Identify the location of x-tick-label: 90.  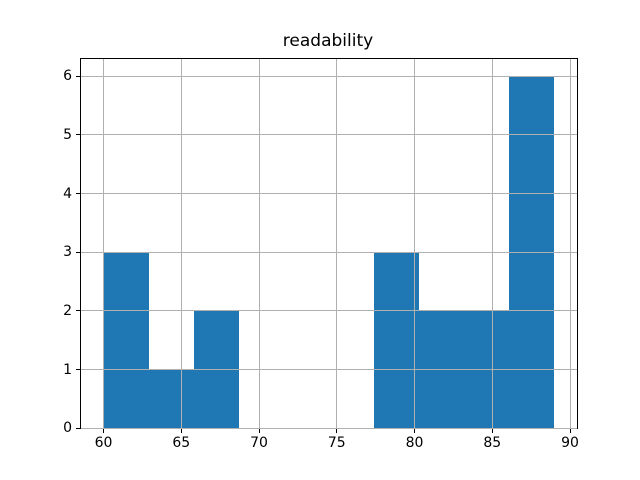
(570, 443).